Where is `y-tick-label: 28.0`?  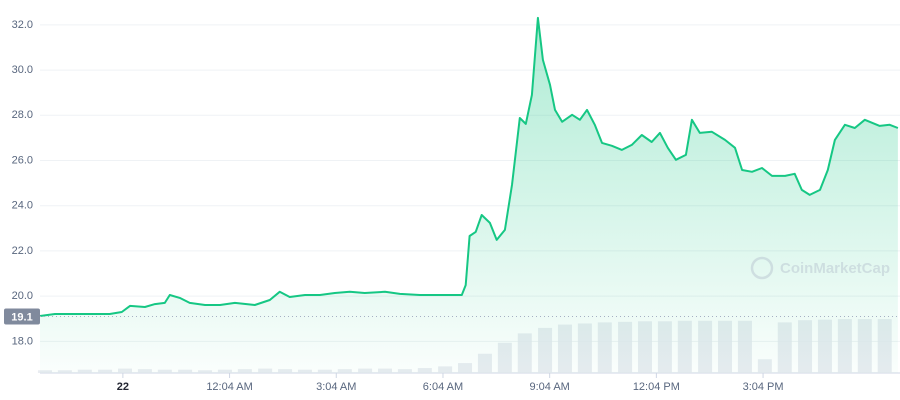 y-tick-label: 28.0 is located at coordinates (22, 115).